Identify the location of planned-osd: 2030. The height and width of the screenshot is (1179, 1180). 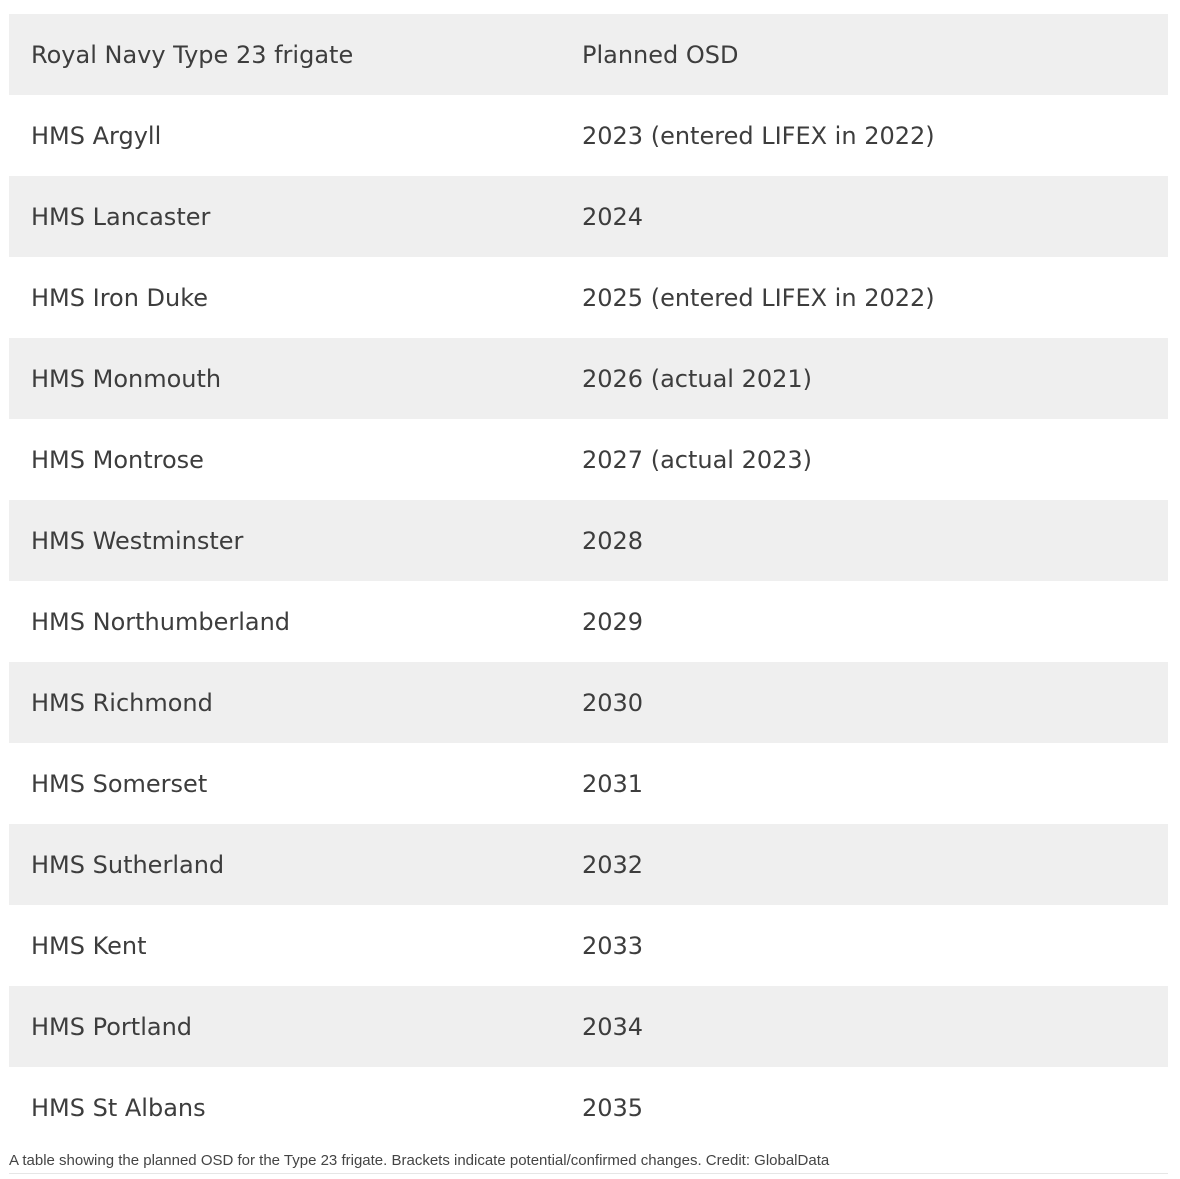
(613, 702).